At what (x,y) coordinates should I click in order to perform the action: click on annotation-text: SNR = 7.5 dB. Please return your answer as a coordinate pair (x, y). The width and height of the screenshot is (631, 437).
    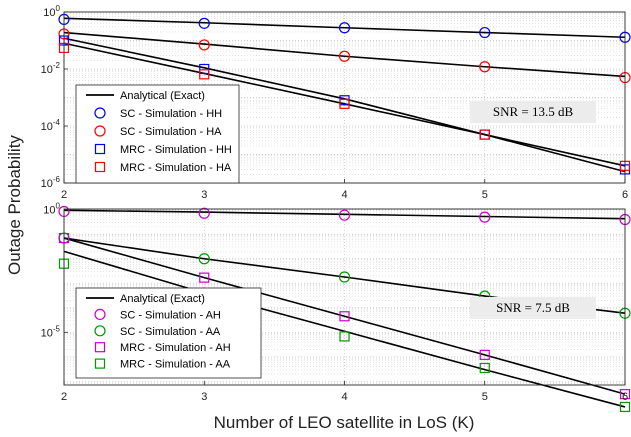
    Looking at the image, I should click on (533, 307).